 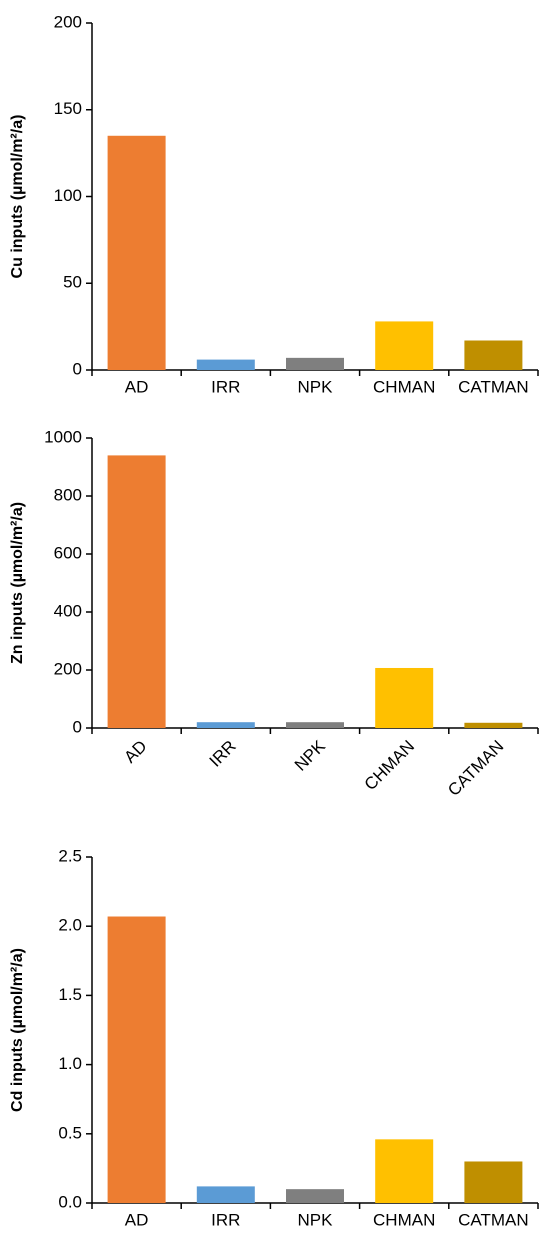 I want to click on y-tick-label: 600, so click(x=68, y=552).